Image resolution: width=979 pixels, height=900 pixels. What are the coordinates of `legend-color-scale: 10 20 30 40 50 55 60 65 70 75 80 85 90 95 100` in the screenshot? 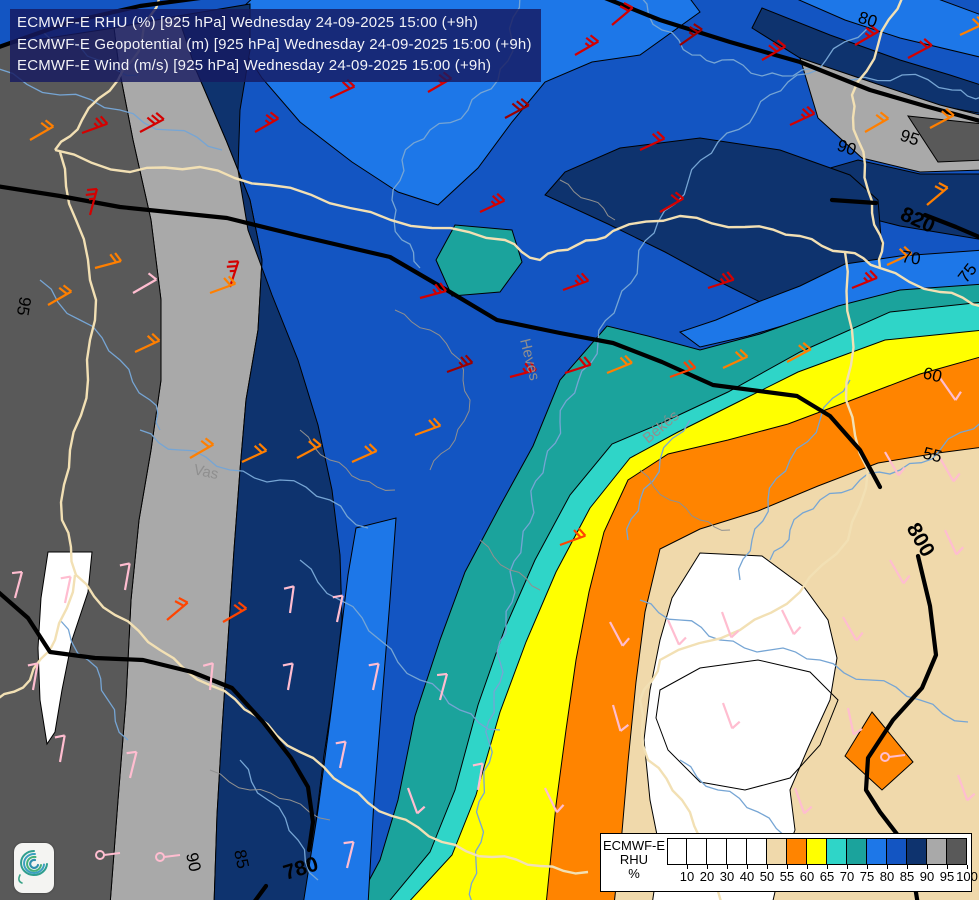 It's located at (822, 862).